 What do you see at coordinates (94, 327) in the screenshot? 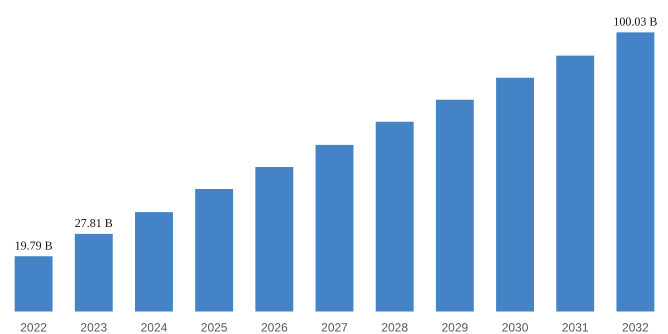
I see `x-tick-label: 2023` at bounding box center [94, 327].